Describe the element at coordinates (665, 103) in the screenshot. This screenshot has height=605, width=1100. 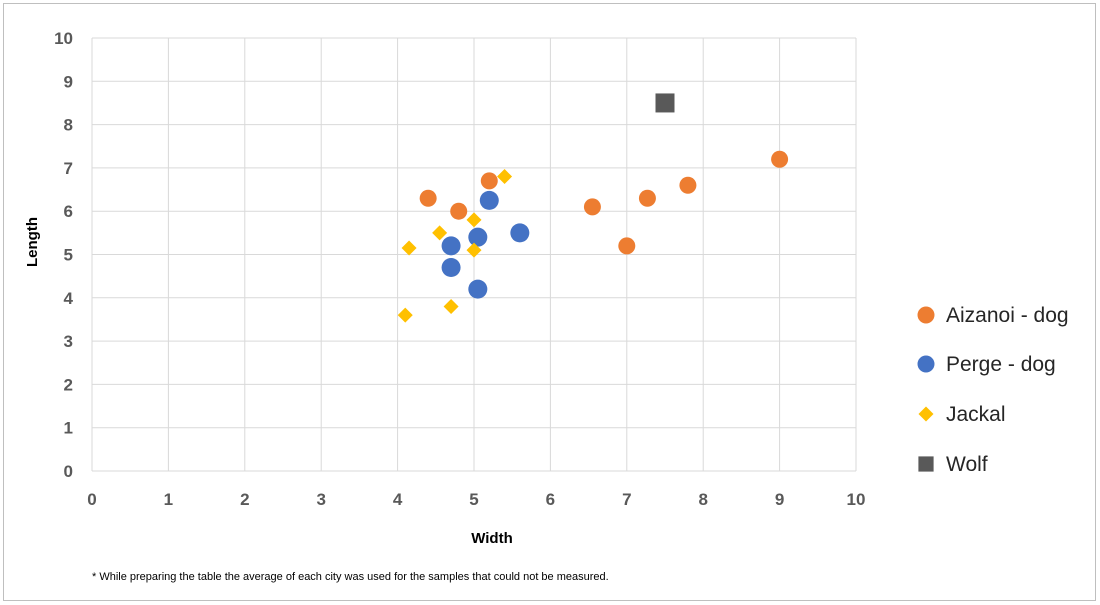
I see `point-wolf` at that location.